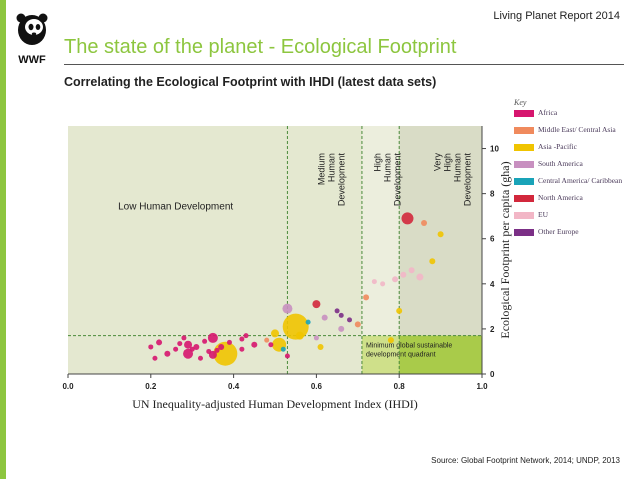 Image resolution: width=638 pixels, height=479 pixels. What do you see at coordinates (492, 374) in the screenshot?
I see `y-tick-label: 0` at bounding box center [492, 374].